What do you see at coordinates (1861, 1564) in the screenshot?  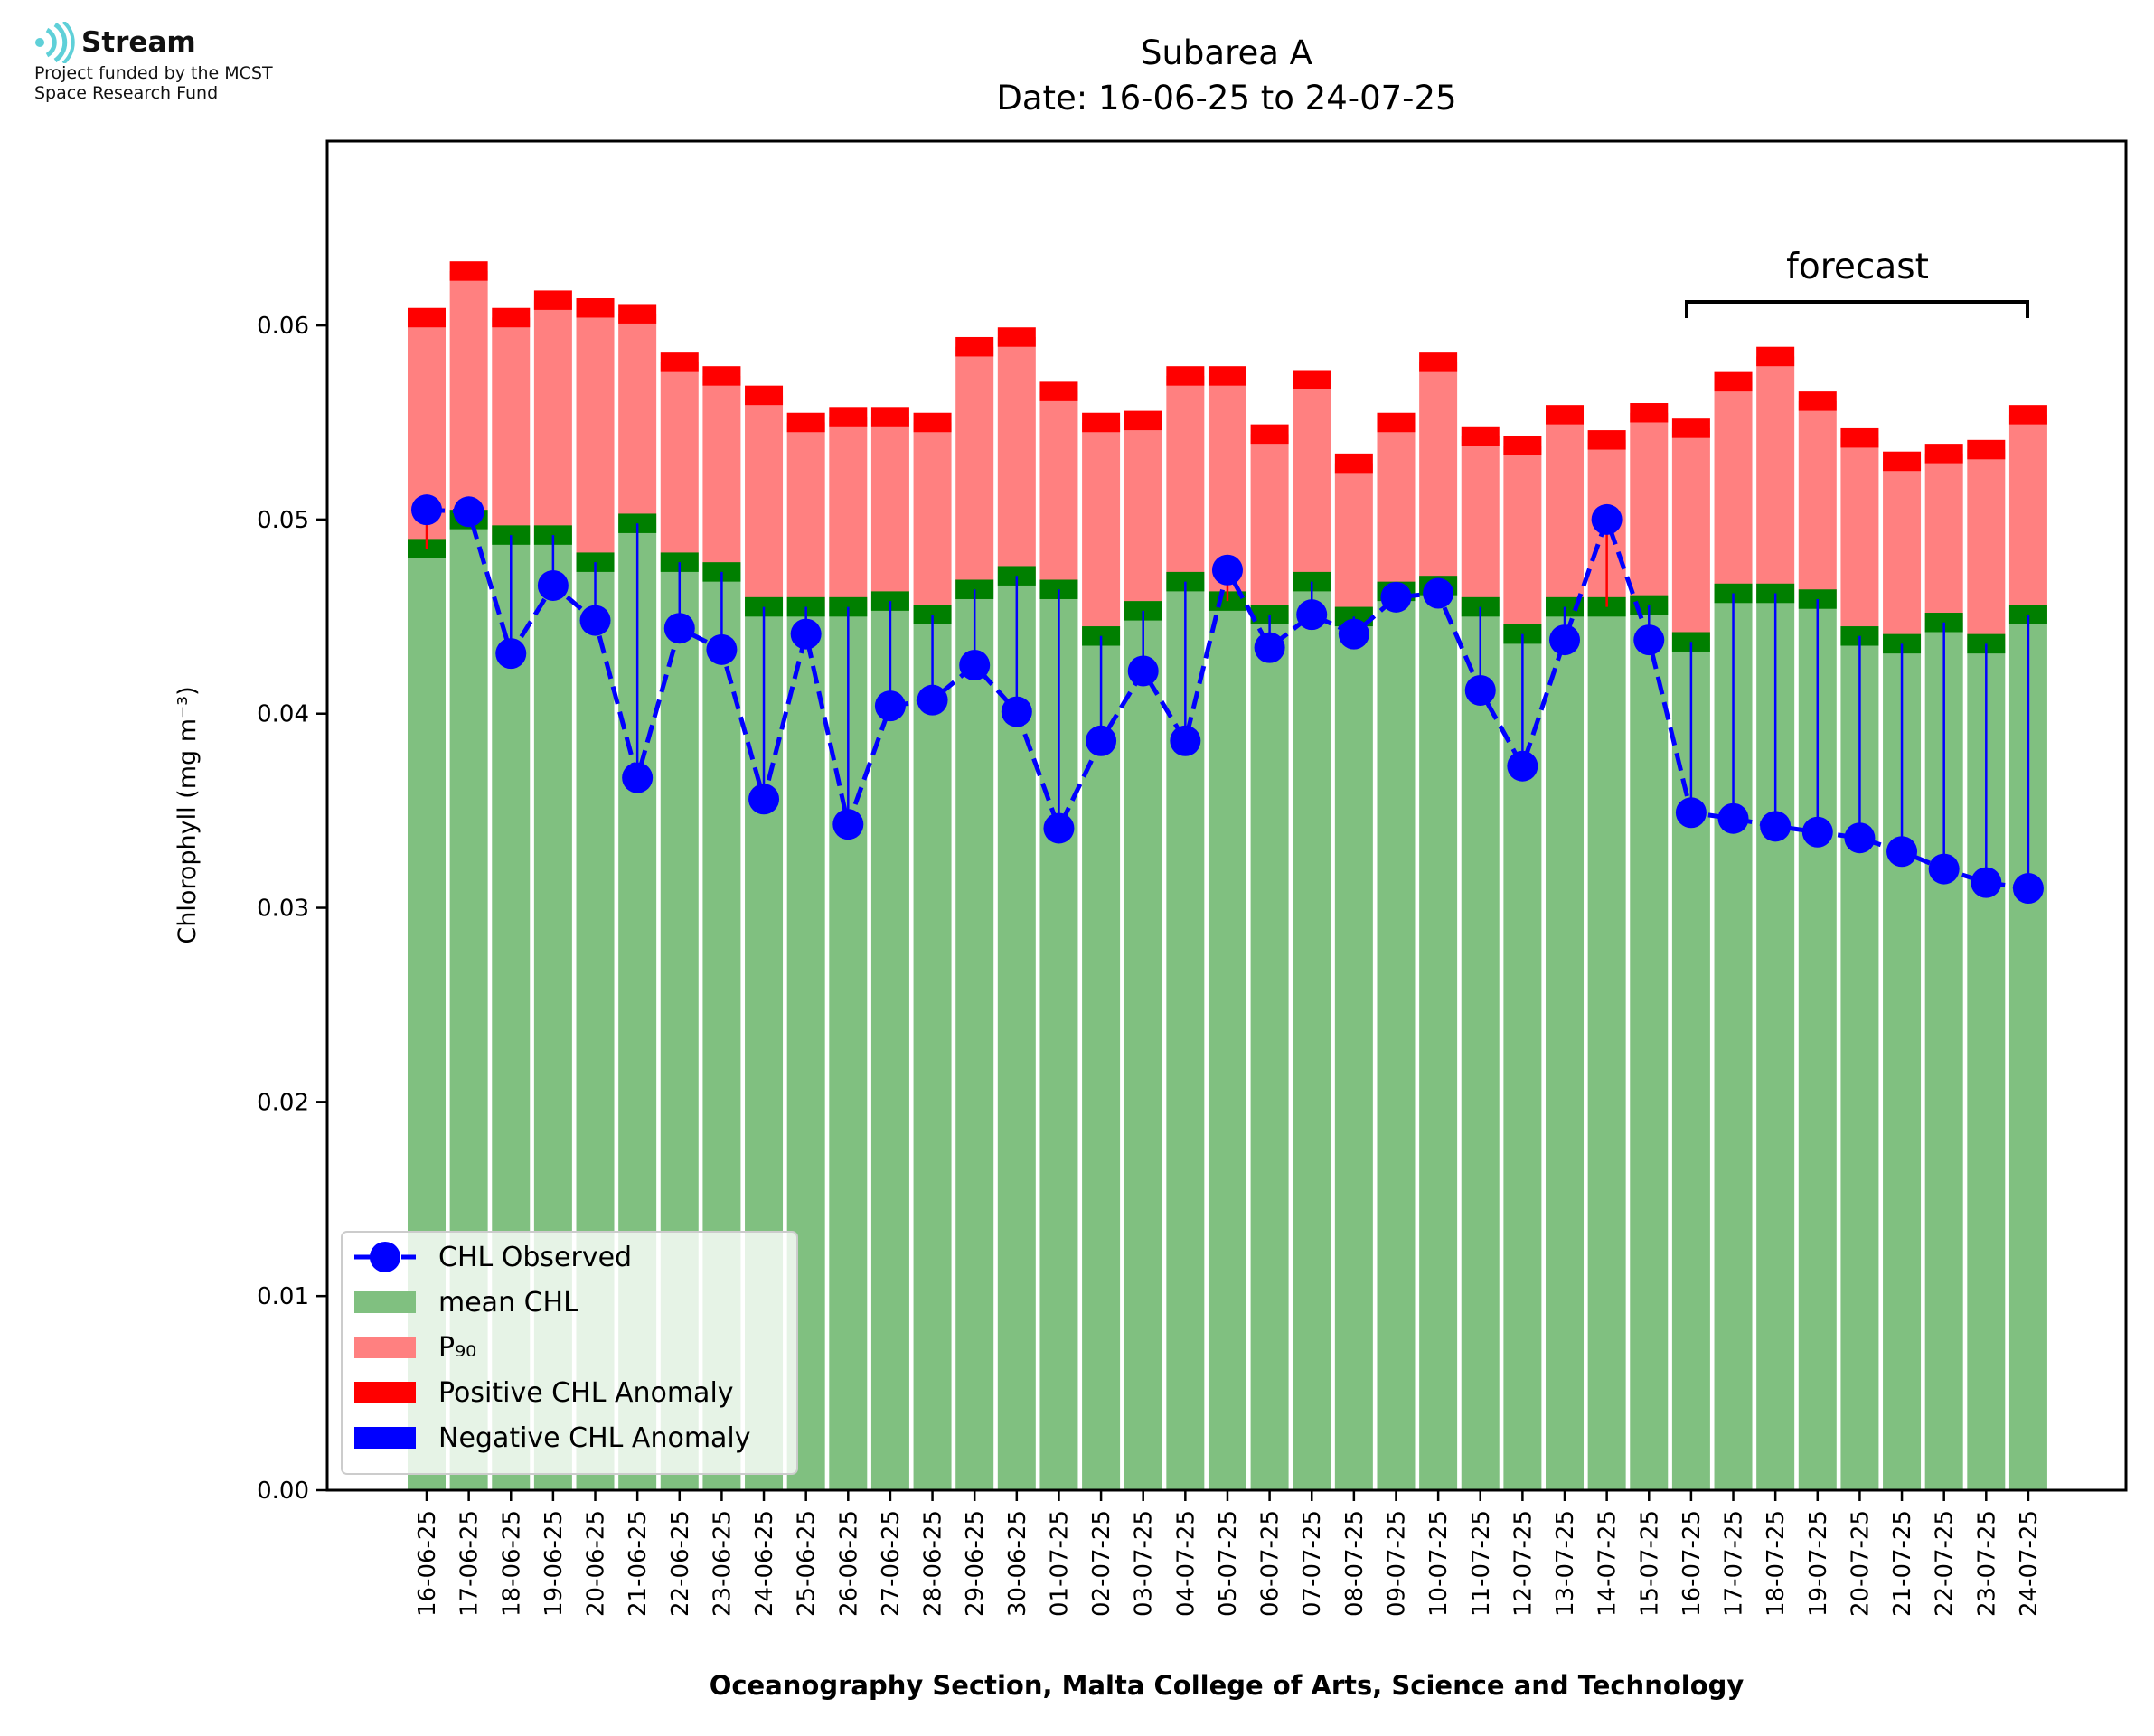 I see `x-tick-label-20-07-25: 20-07-25` at bounding box center [1861, 1564].